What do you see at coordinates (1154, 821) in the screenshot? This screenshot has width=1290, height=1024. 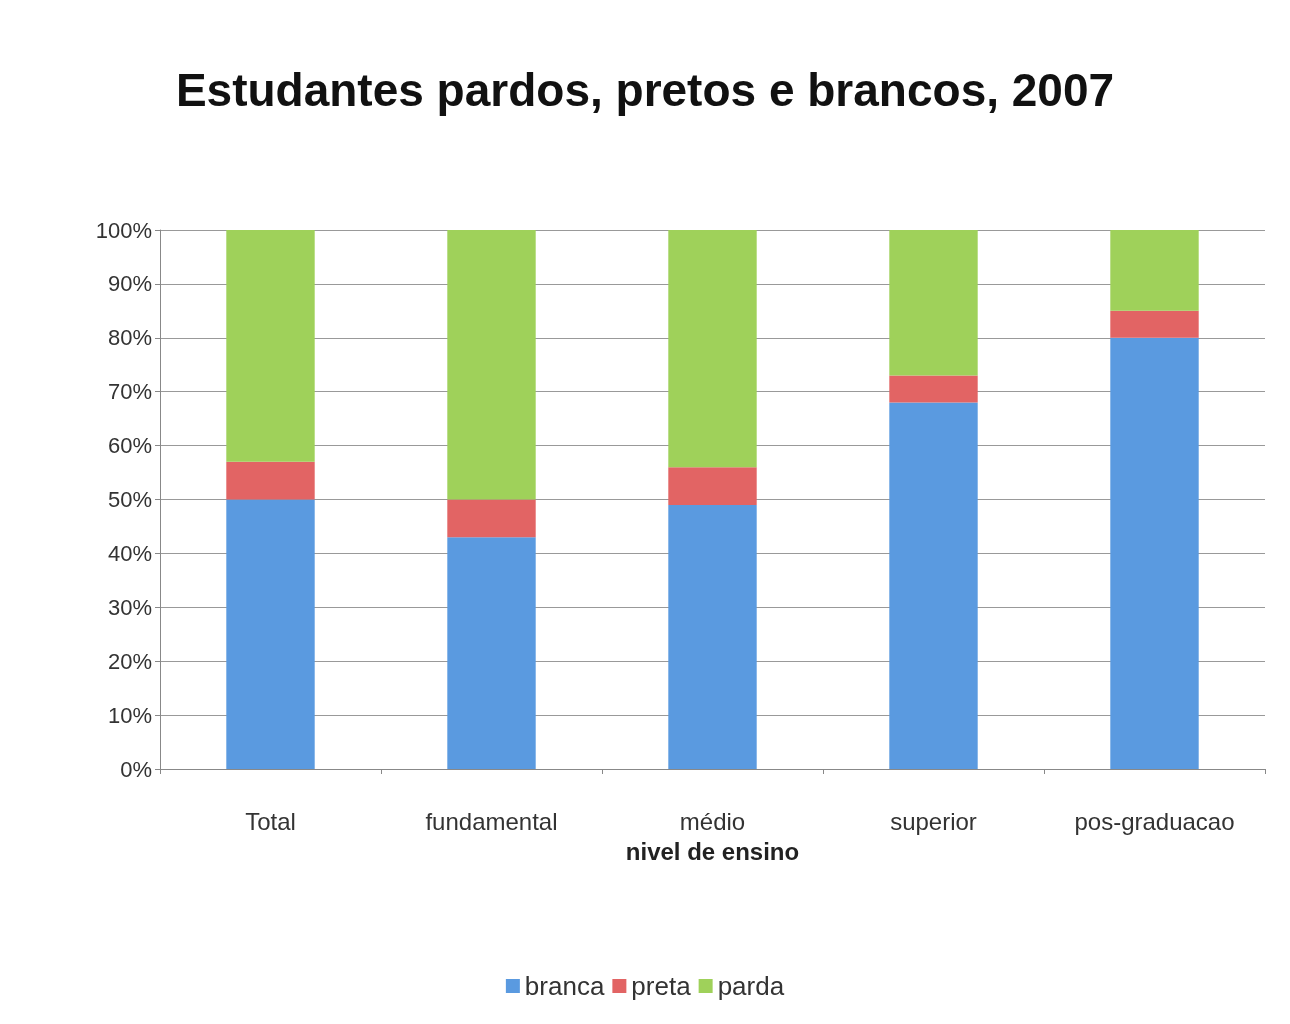 I see `x-tick-label: pos-graduacao` at bounding box center [1154, 821].